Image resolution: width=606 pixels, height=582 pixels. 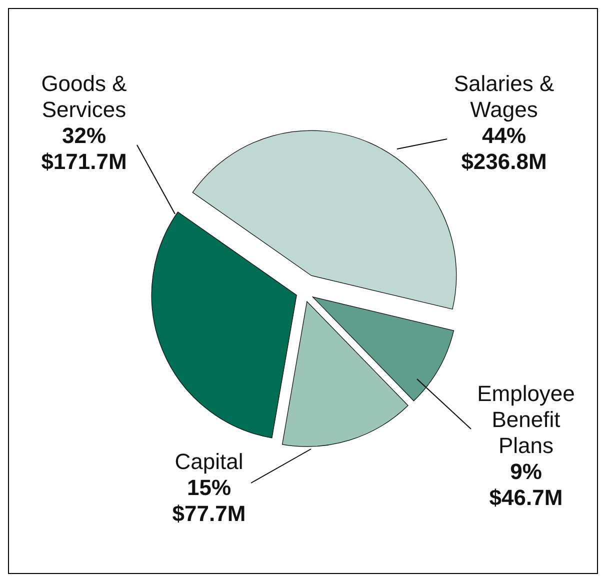 What do you see at coordinates (84, 135) in the screenshot?
I see `data-label: 32%` at bounding box center [84, 135].